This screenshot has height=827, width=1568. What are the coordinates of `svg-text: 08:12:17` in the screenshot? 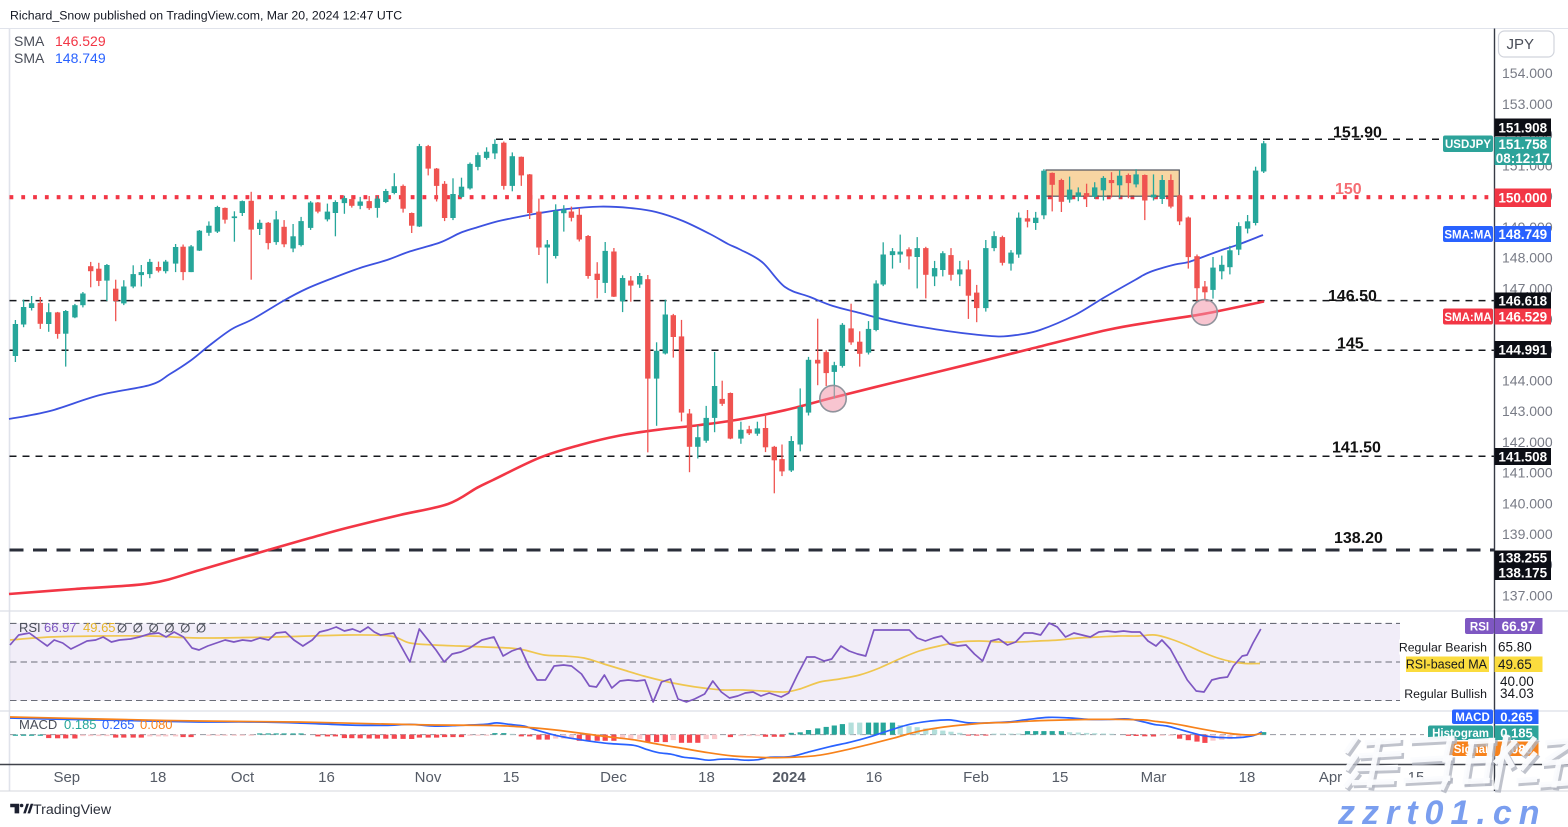 It's located at (1523, 158).